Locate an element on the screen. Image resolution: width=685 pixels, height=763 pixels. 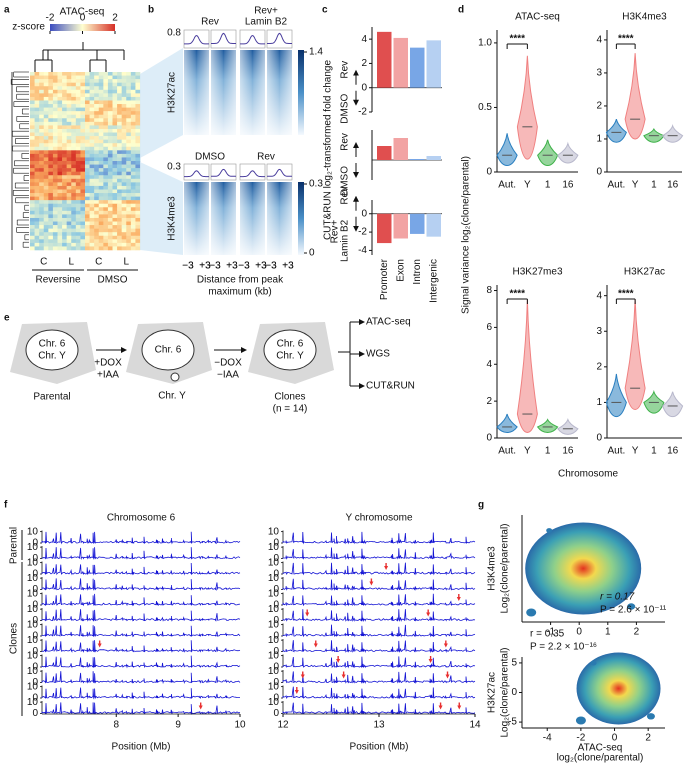
variant-arrow is located at coordinates (338, 659).